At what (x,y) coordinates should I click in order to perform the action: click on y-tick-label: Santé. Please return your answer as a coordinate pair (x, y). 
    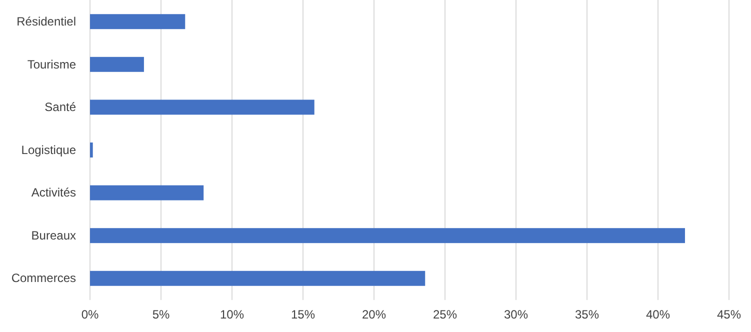
    Looking at the image, I should click on (60, 107).